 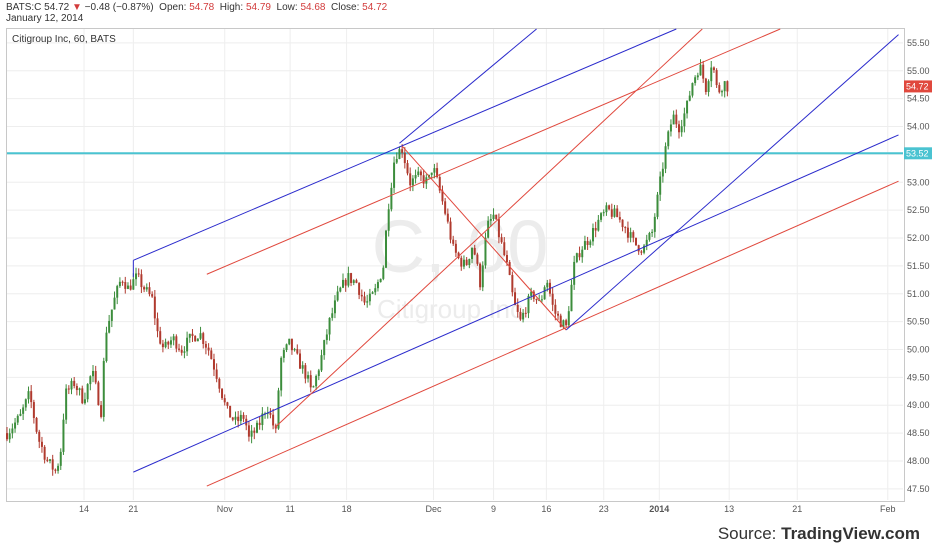 I want to click on high-label: High:, so click(x=231, y=7).